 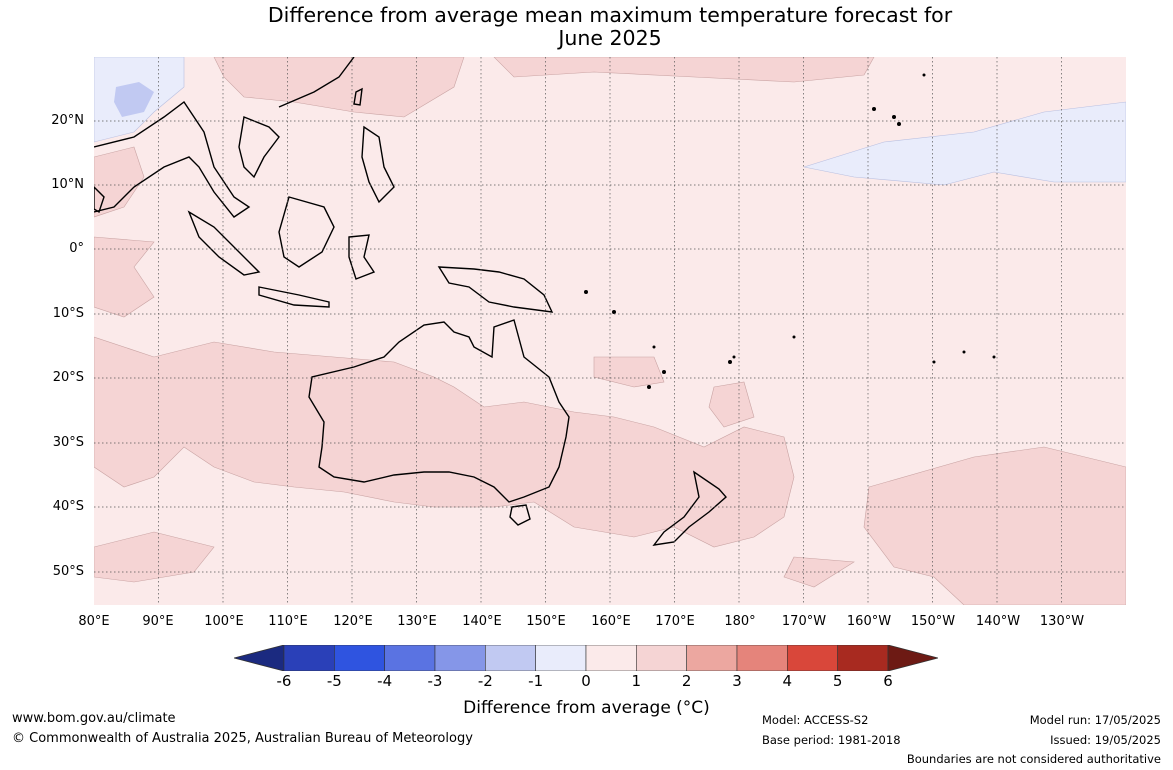 I want to click on colorbar-extend-high, so click(x=912, y=658).